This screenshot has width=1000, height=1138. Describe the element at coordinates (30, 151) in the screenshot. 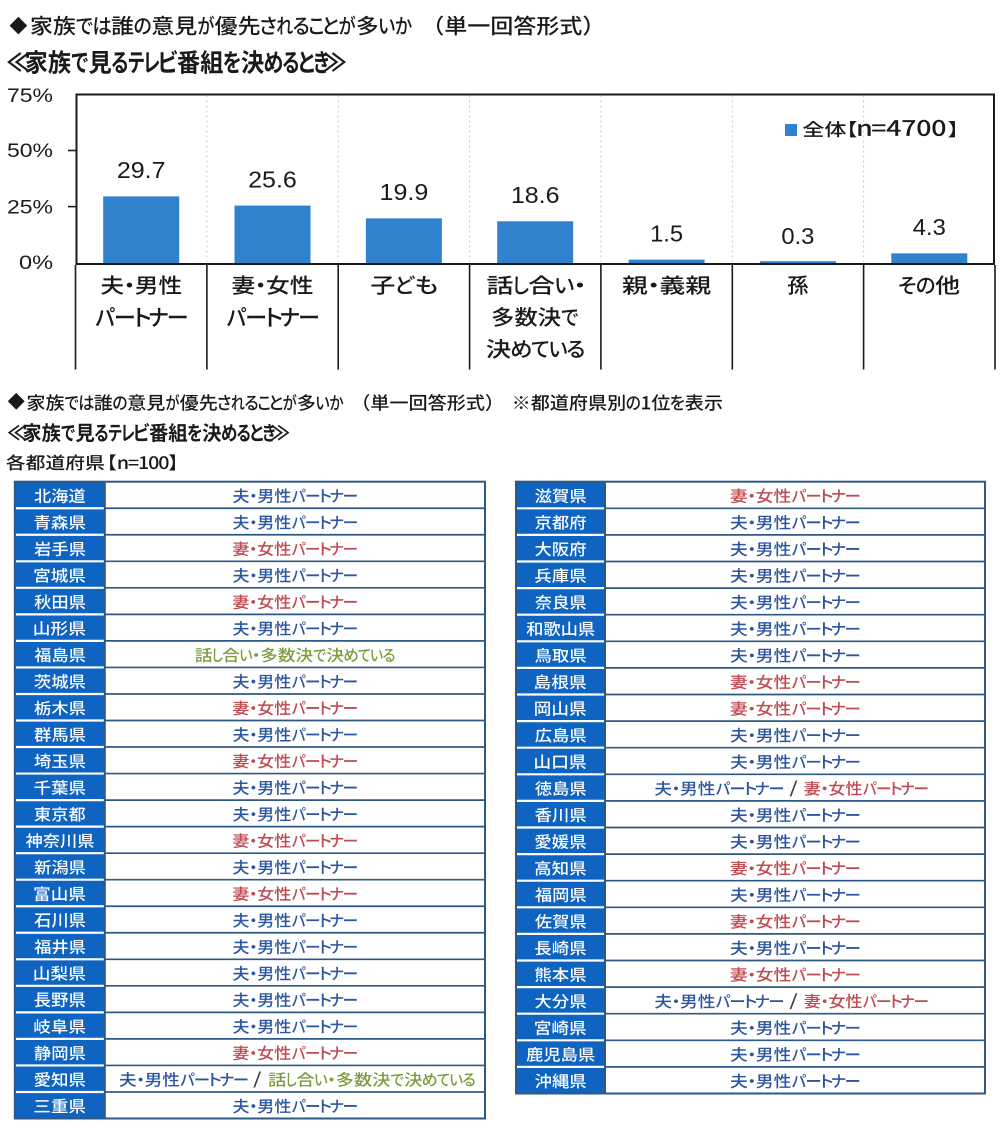

I see `svg-text: 50%` at that location.